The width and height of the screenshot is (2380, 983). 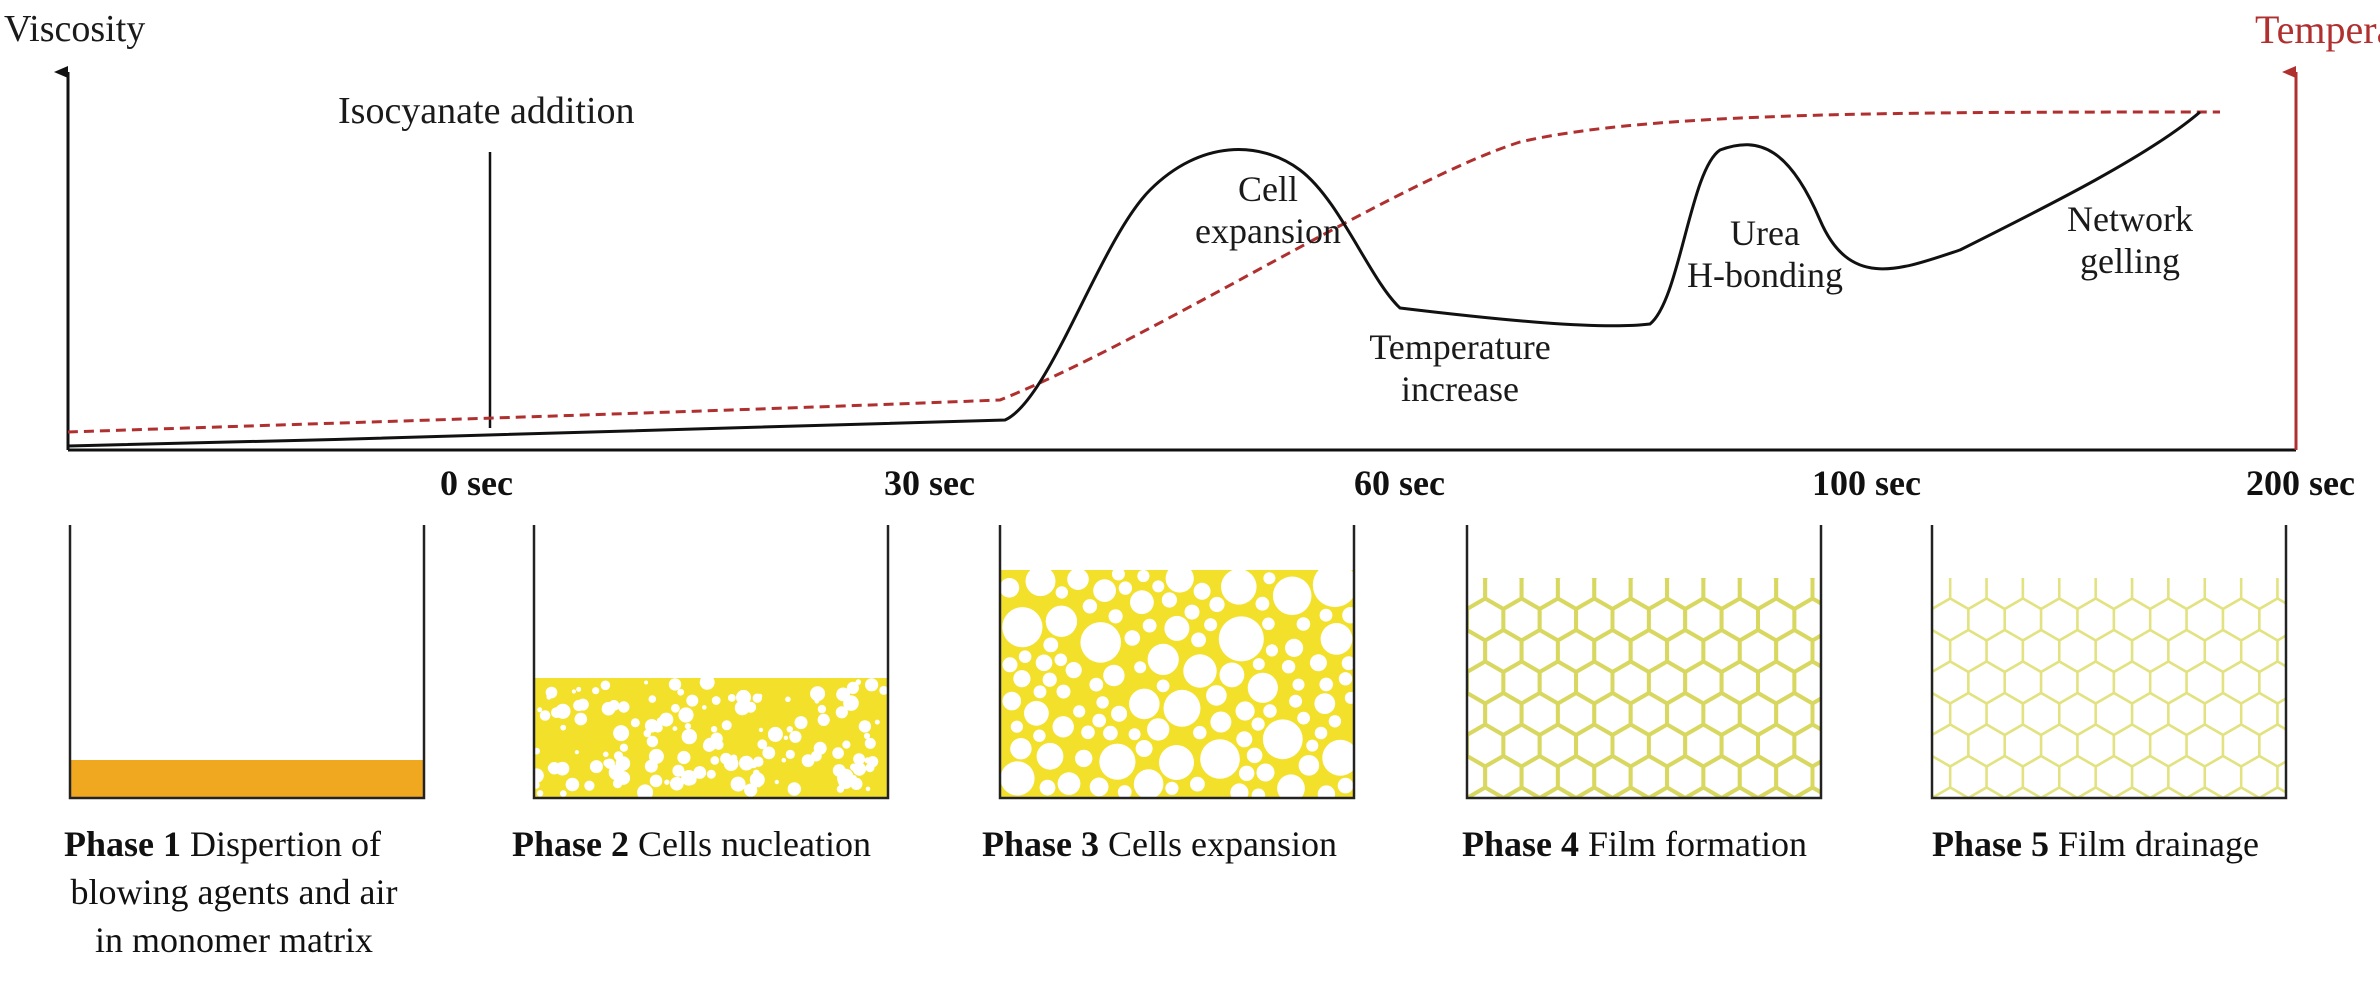 I want to click on phase1-line2: blowing agents and air, so click(x=234, y=892).